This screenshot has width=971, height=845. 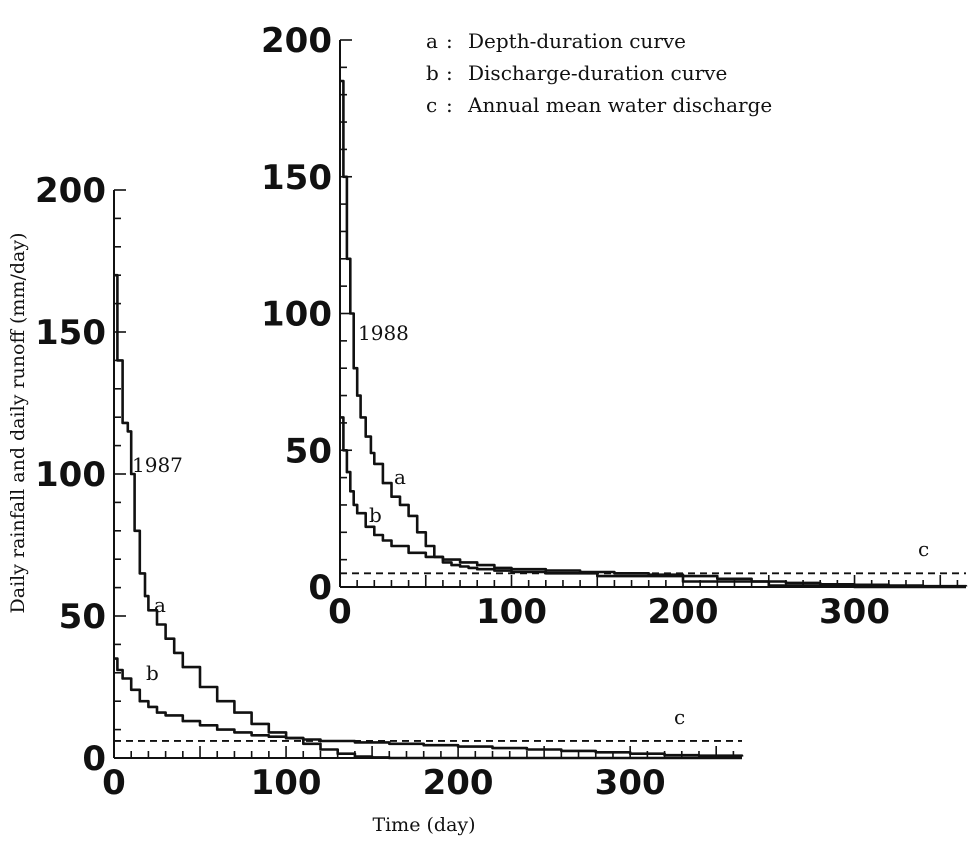 I want to click on y-axis-ticks-1987: 0 50 100 150 200, so click(x=80, y=475).